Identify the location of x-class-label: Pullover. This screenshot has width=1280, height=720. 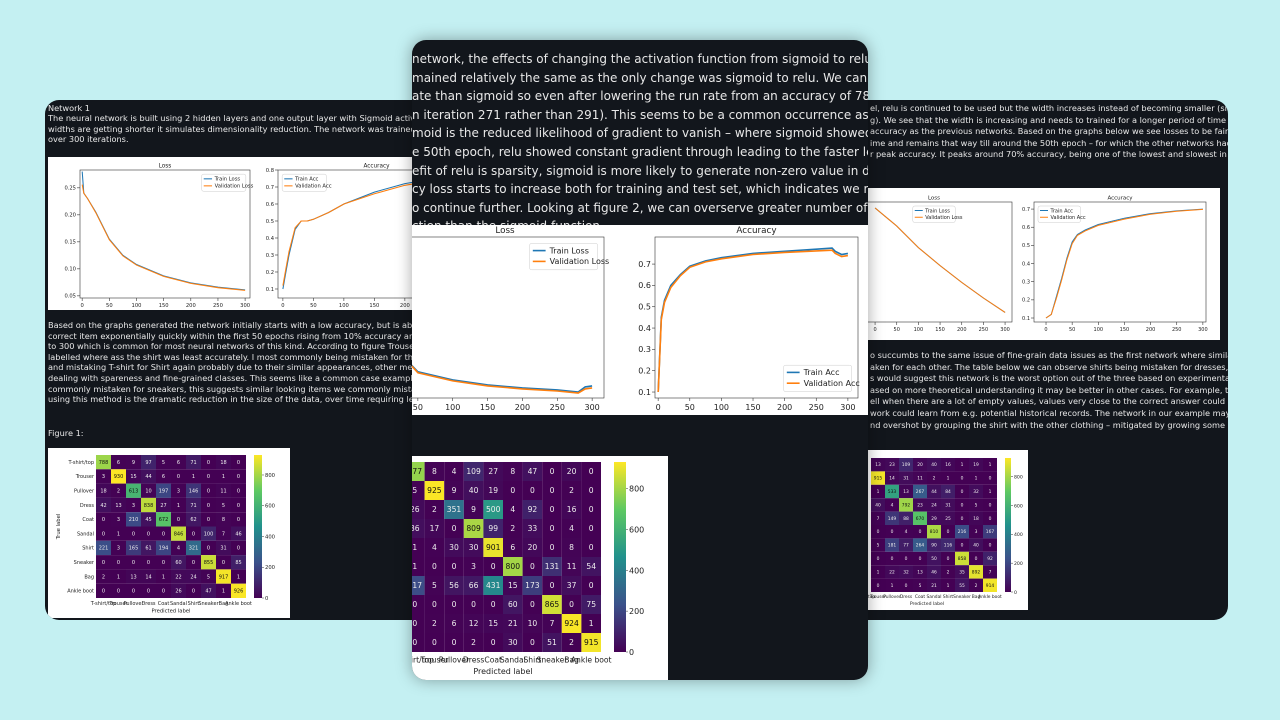
(133, 604).